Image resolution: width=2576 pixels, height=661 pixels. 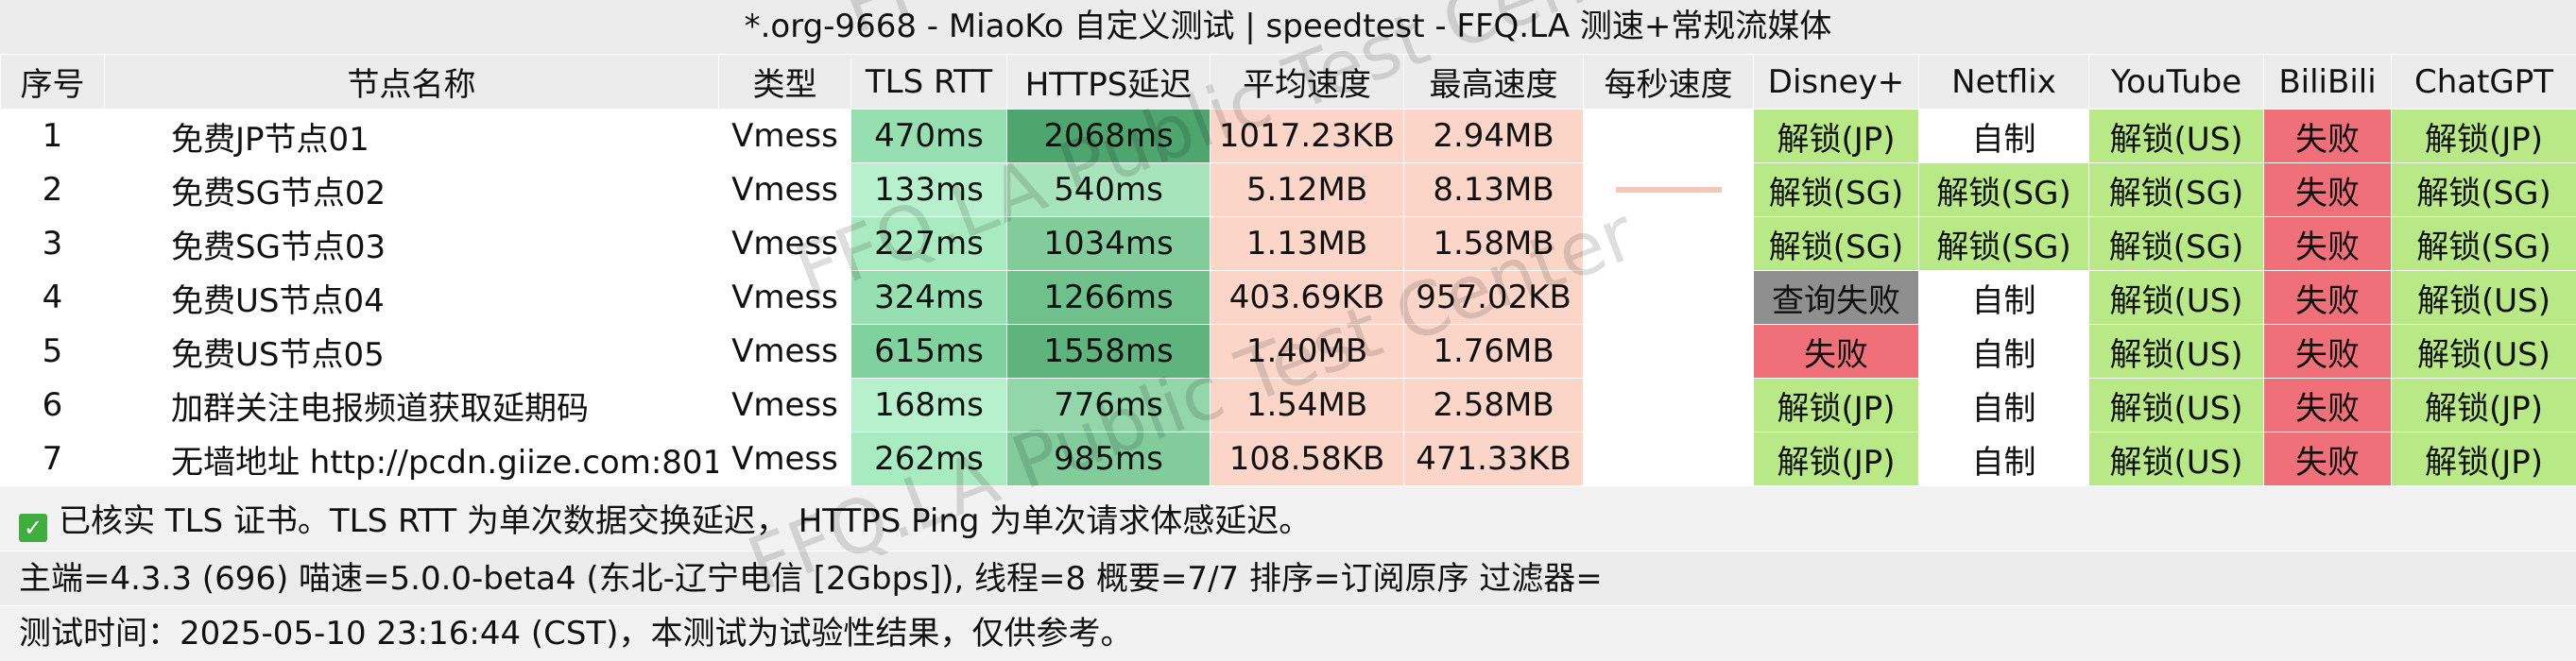 What do you see at coordinates (929, 244) in the screenshot?
I see `tls-rtt-cell: 227ms` at bounding box center [929, 244].